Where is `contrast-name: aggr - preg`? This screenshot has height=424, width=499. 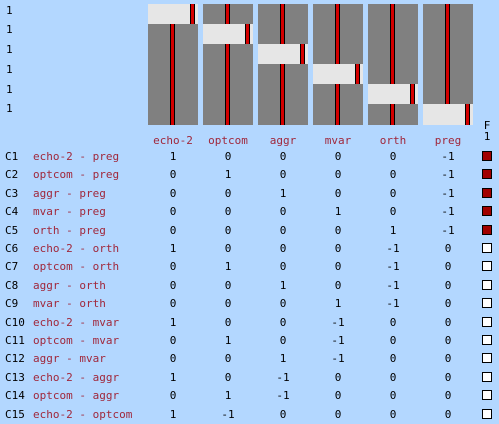
contrast-name: aggr - preg is located at coordinates (69, 193).